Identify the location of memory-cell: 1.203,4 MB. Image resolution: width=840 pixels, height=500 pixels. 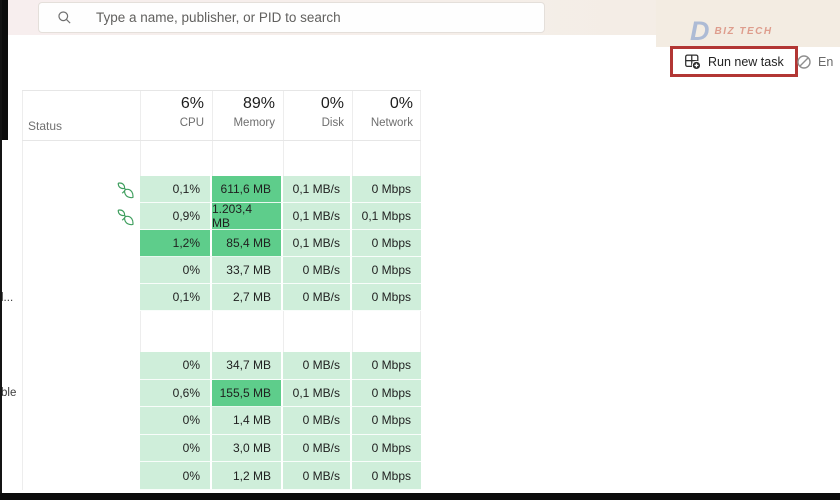
(247, 216).